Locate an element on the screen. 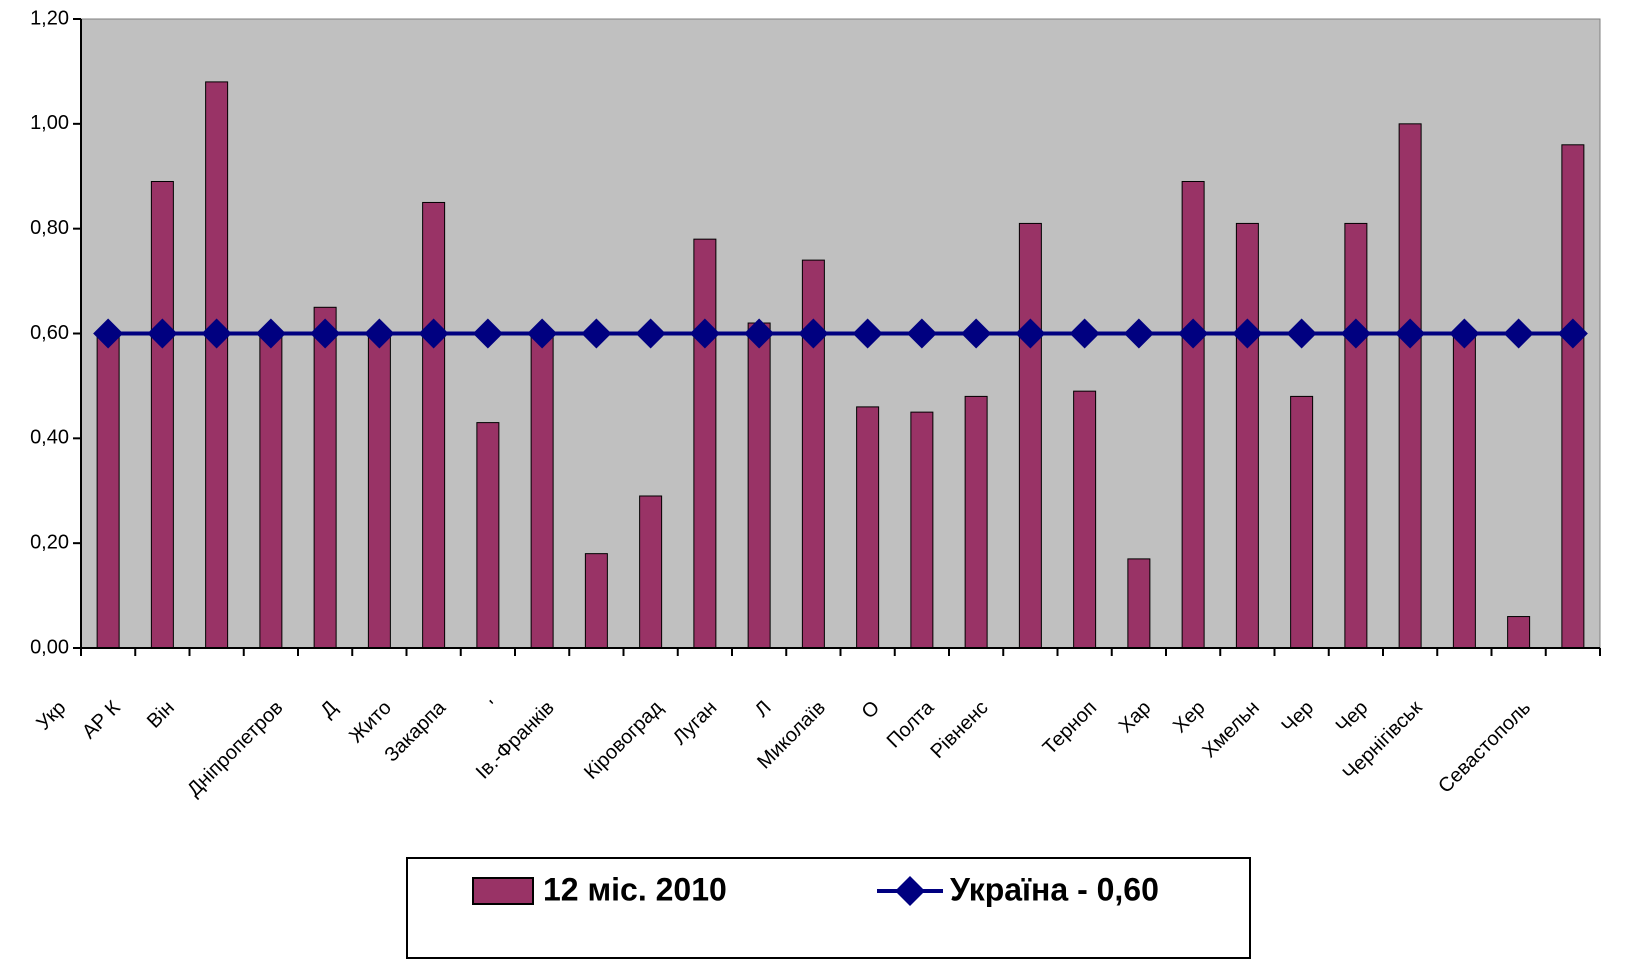 The height and width of the screenshot is (959, 1641). x-tick-label: Хмельн is located at coordinates (1231, 730).